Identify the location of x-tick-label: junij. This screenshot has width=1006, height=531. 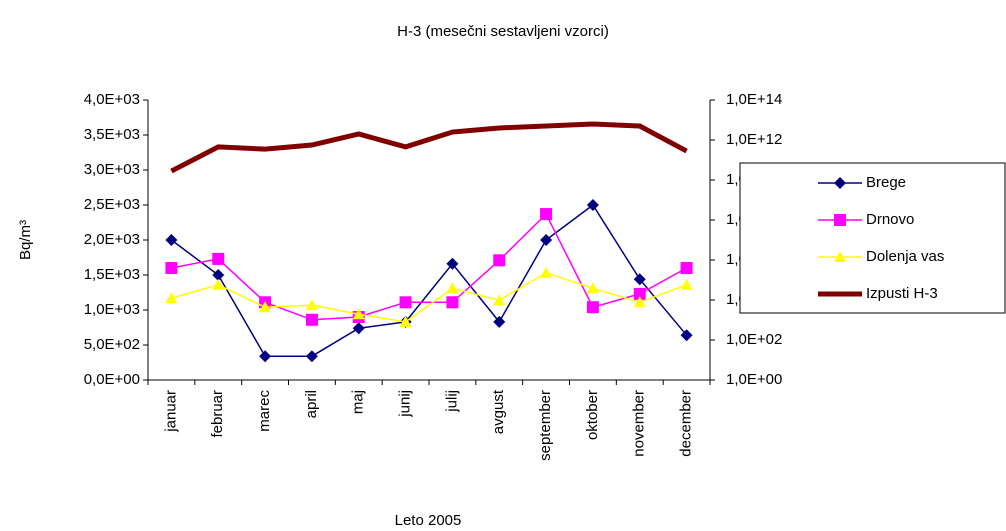
(405, 404).